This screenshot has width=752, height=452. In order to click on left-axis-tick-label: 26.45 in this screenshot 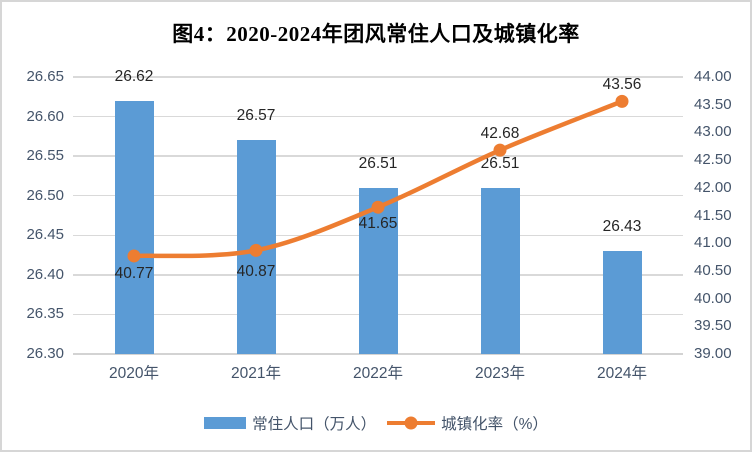, I will do `click(45, 235)`.